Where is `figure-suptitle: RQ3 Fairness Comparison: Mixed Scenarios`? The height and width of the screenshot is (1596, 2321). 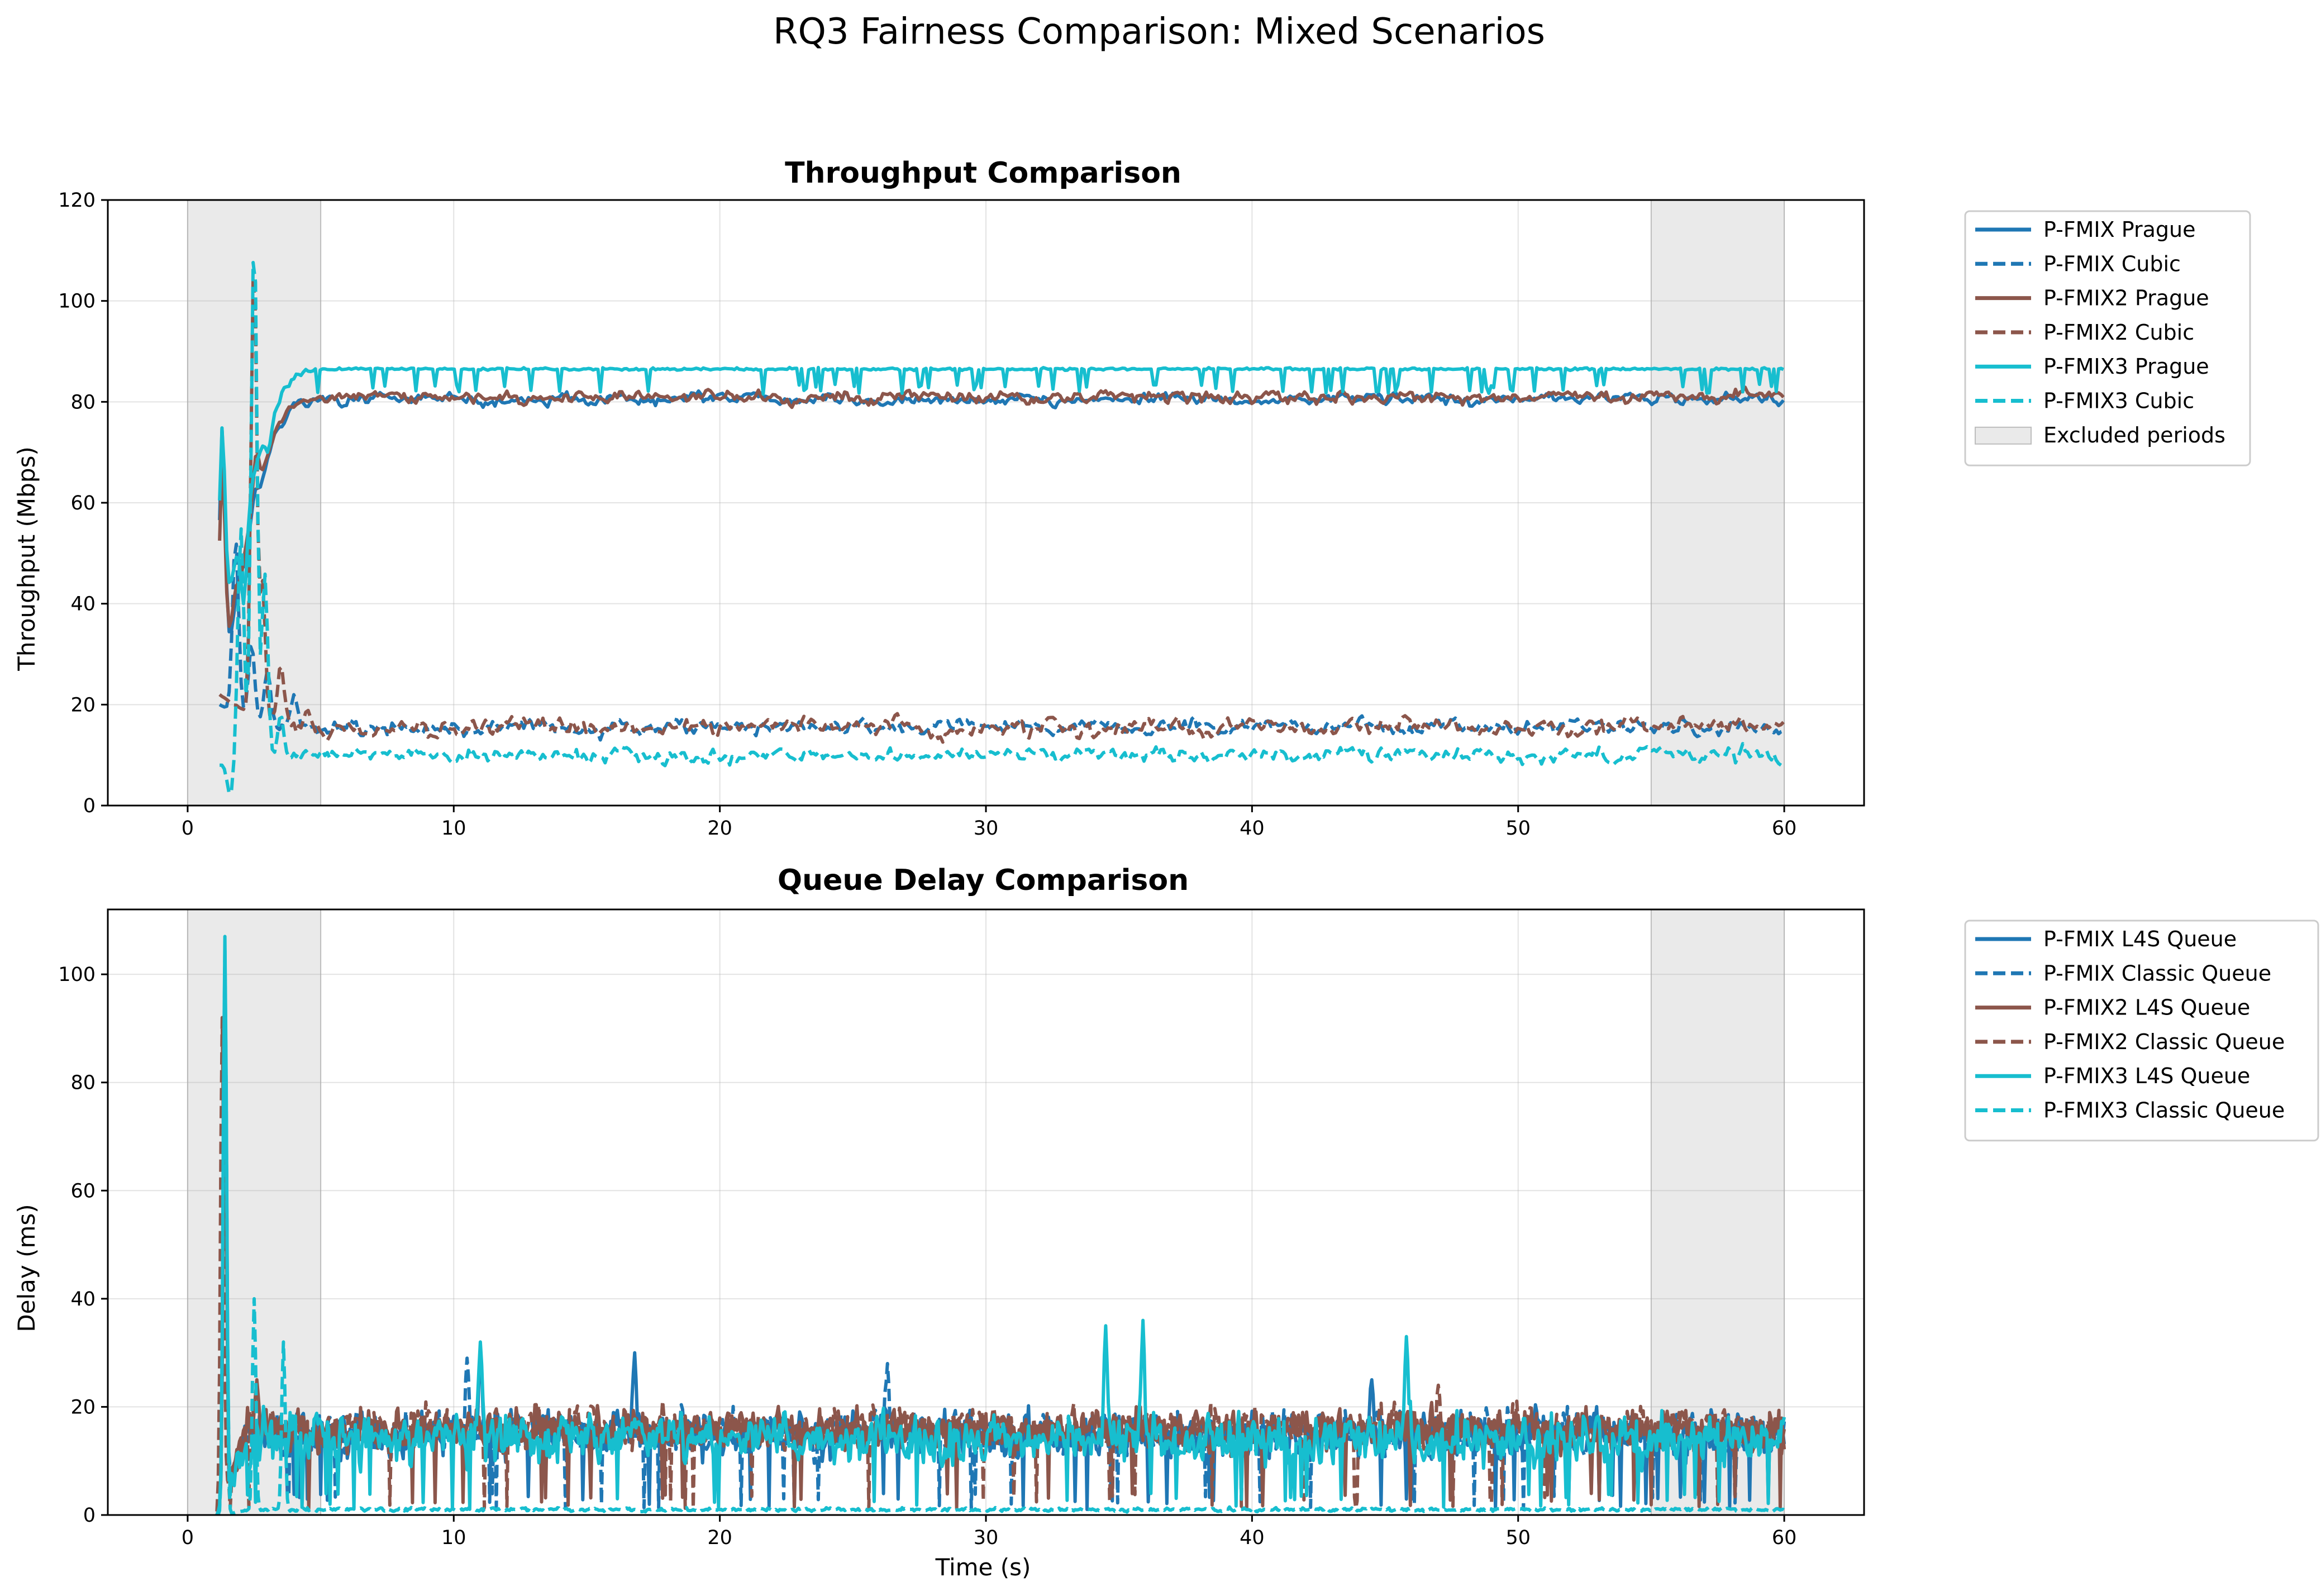 figure-suptitle: RQ3 Fairness Comparison: Mixed Scenarios is located at coordinates (1159, 32).